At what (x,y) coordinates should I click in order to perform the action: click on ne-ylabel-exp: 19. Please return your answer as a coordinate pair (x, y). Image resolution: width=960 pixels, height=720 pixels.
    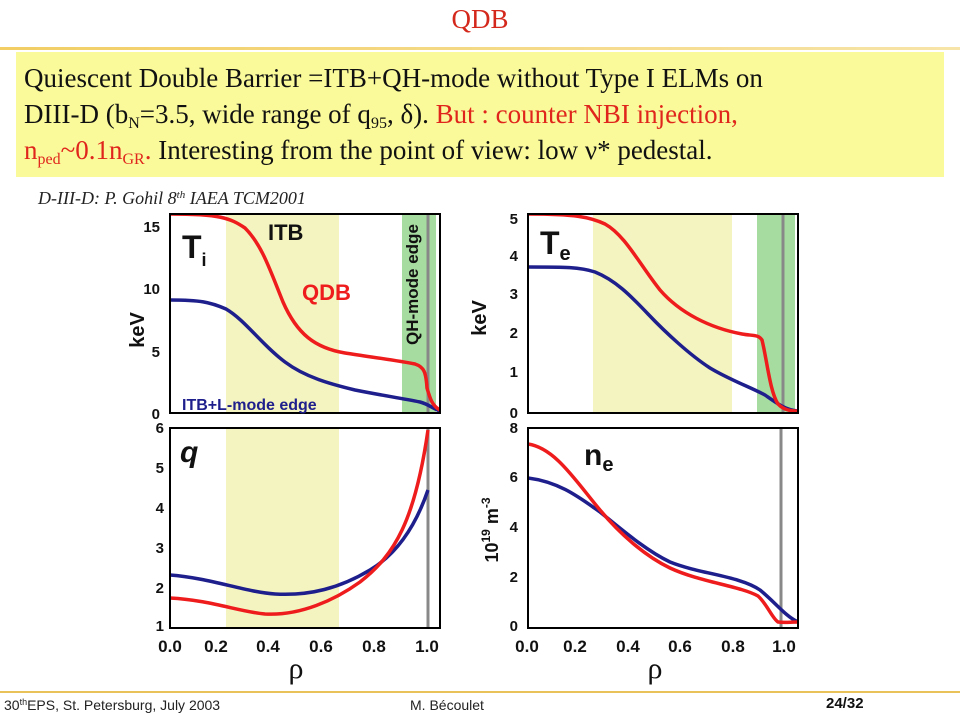
    Looking at the image, I should click on (486, 536).